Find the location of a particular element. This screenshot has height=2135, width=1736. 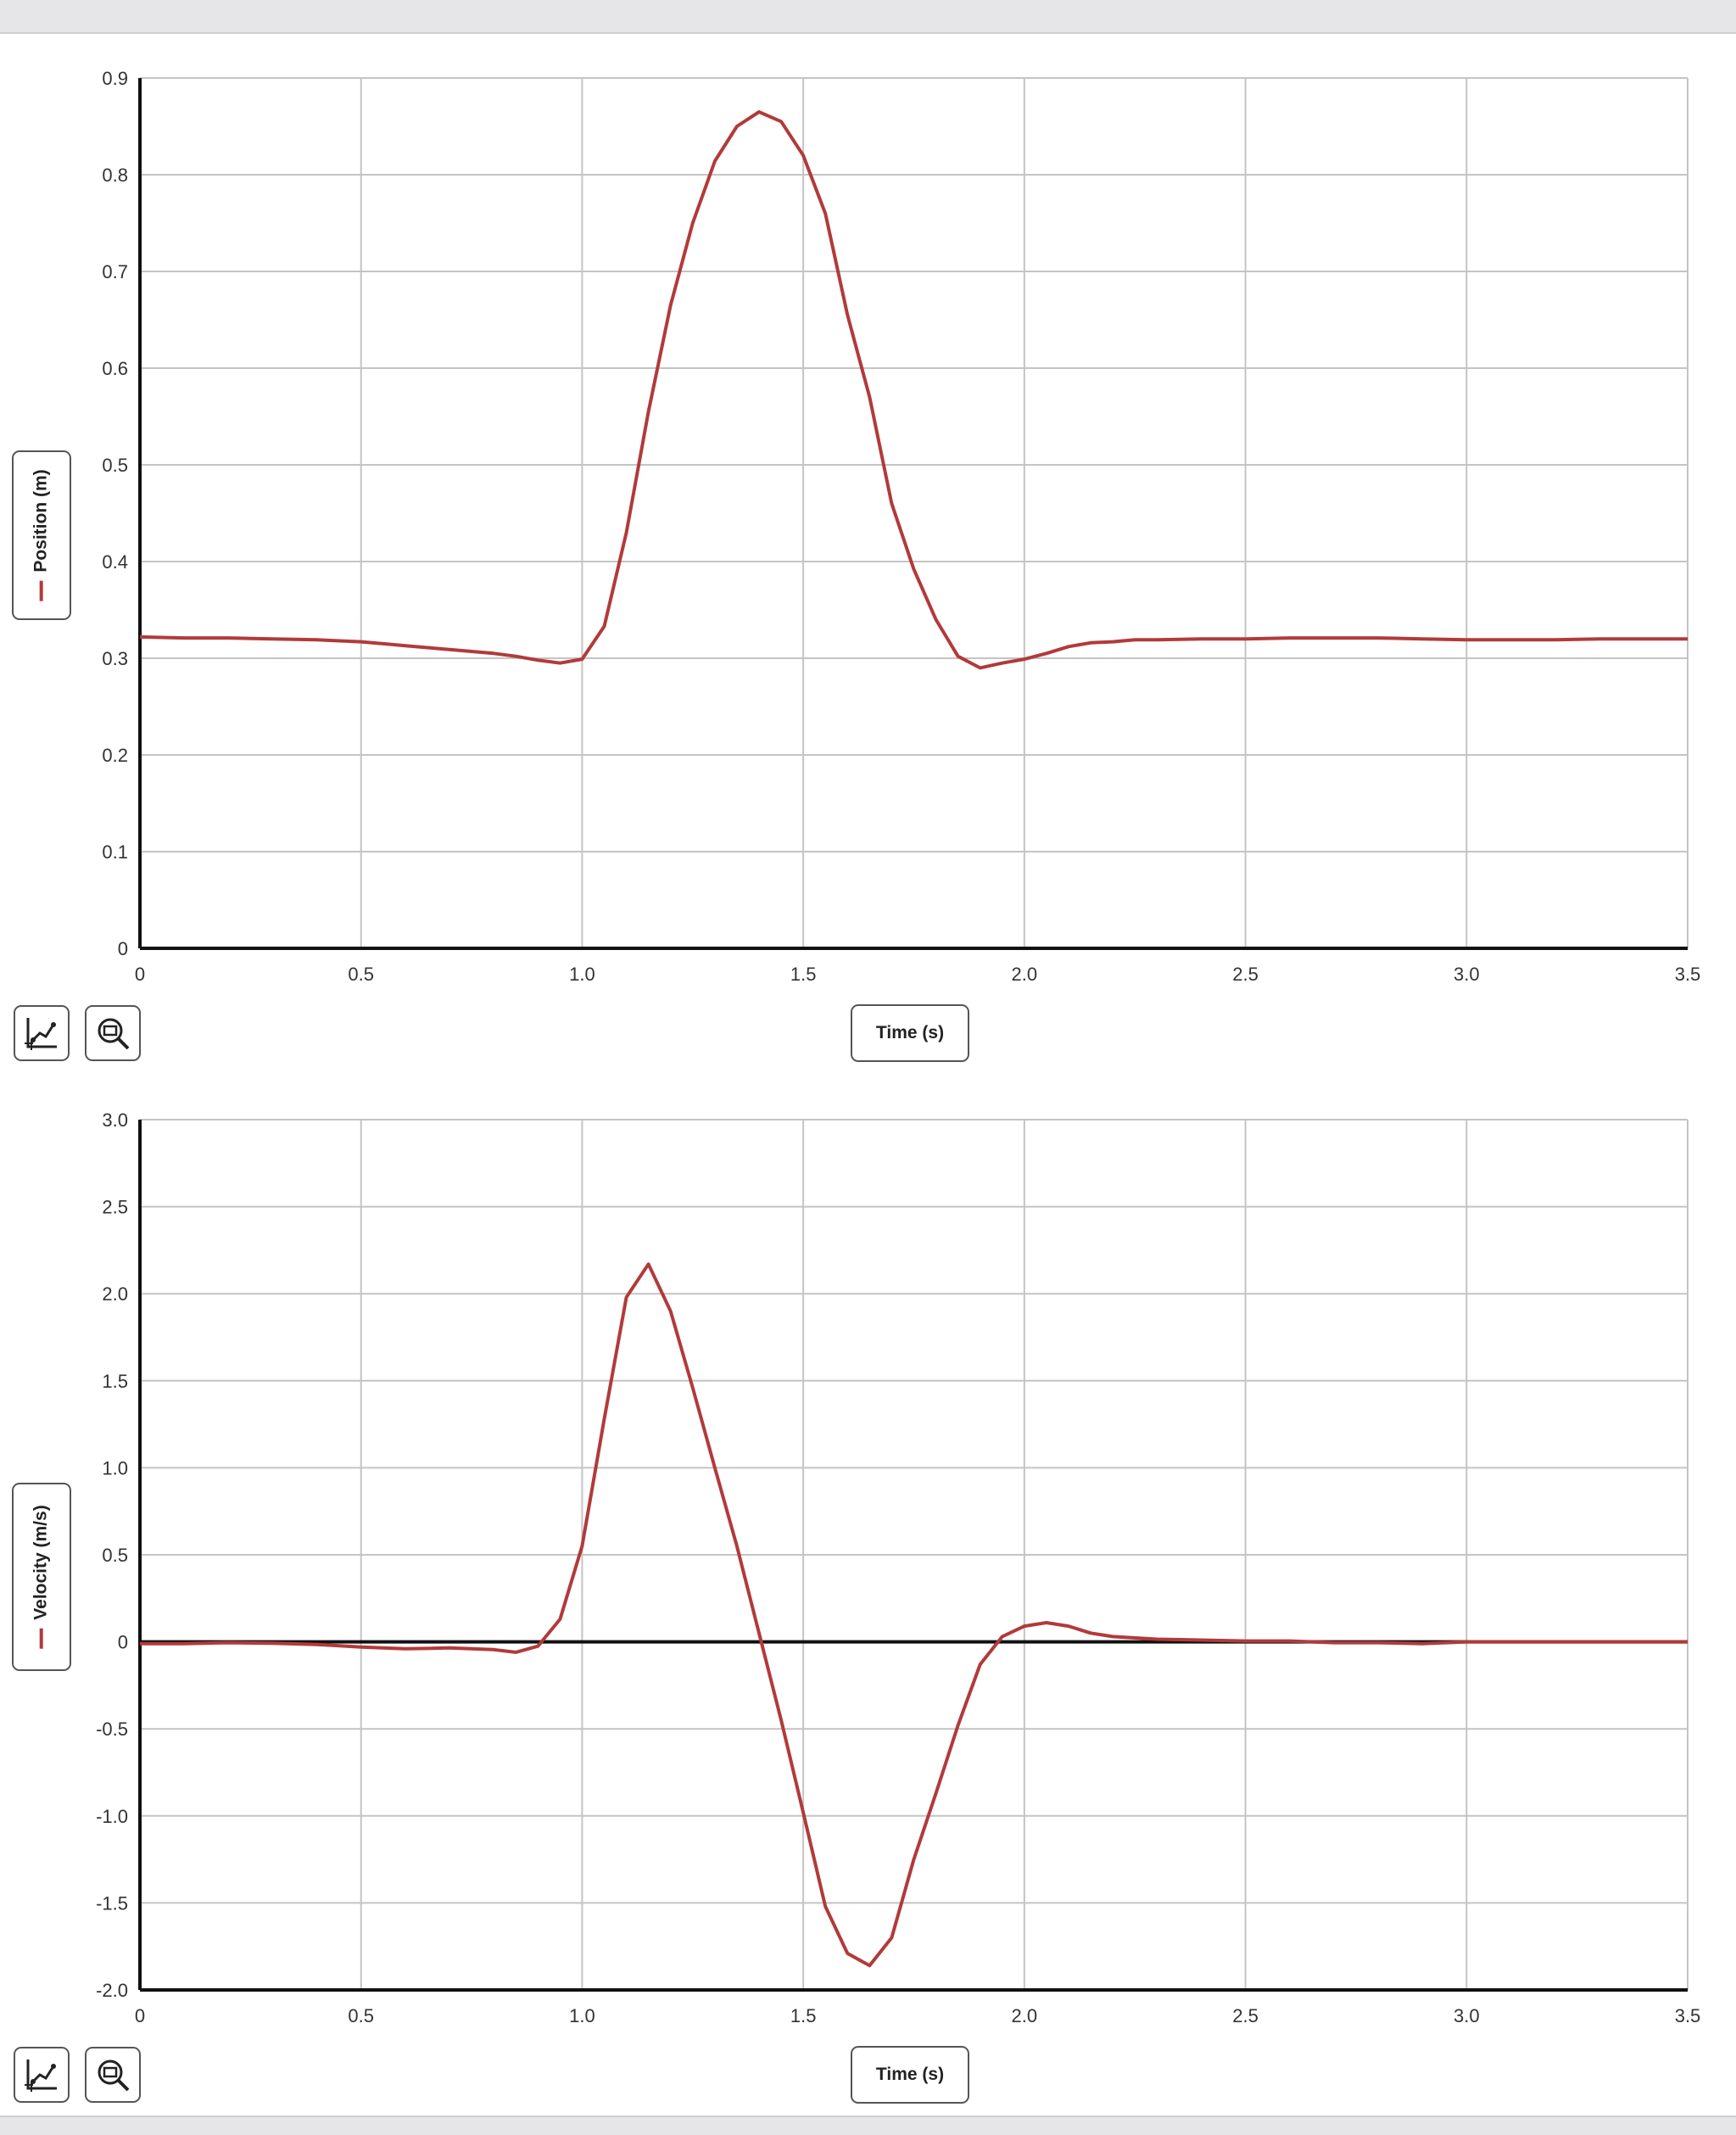

position-y-axis-label: Position (m) is located at coordinates (41, 521).